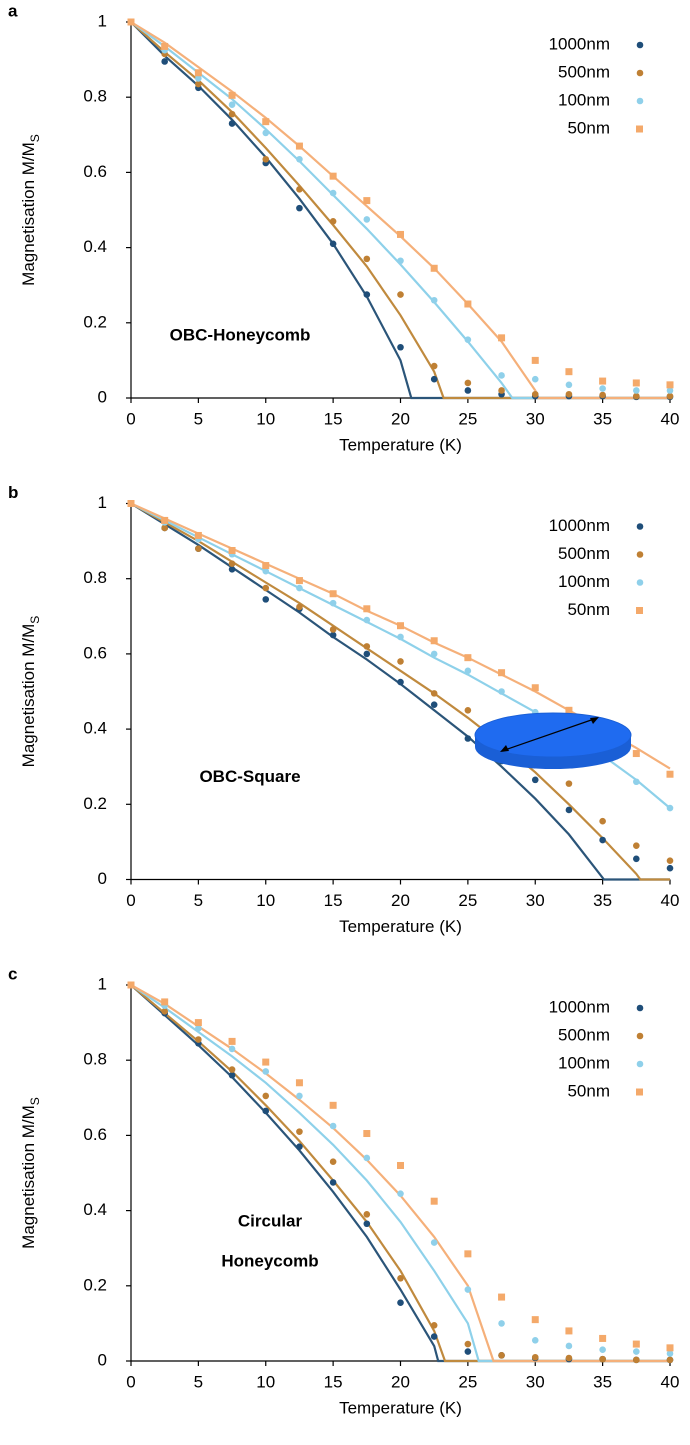 The width and height of the screenshot is (690, 1445). I want to click on disk-illustration, so click(553, 740).